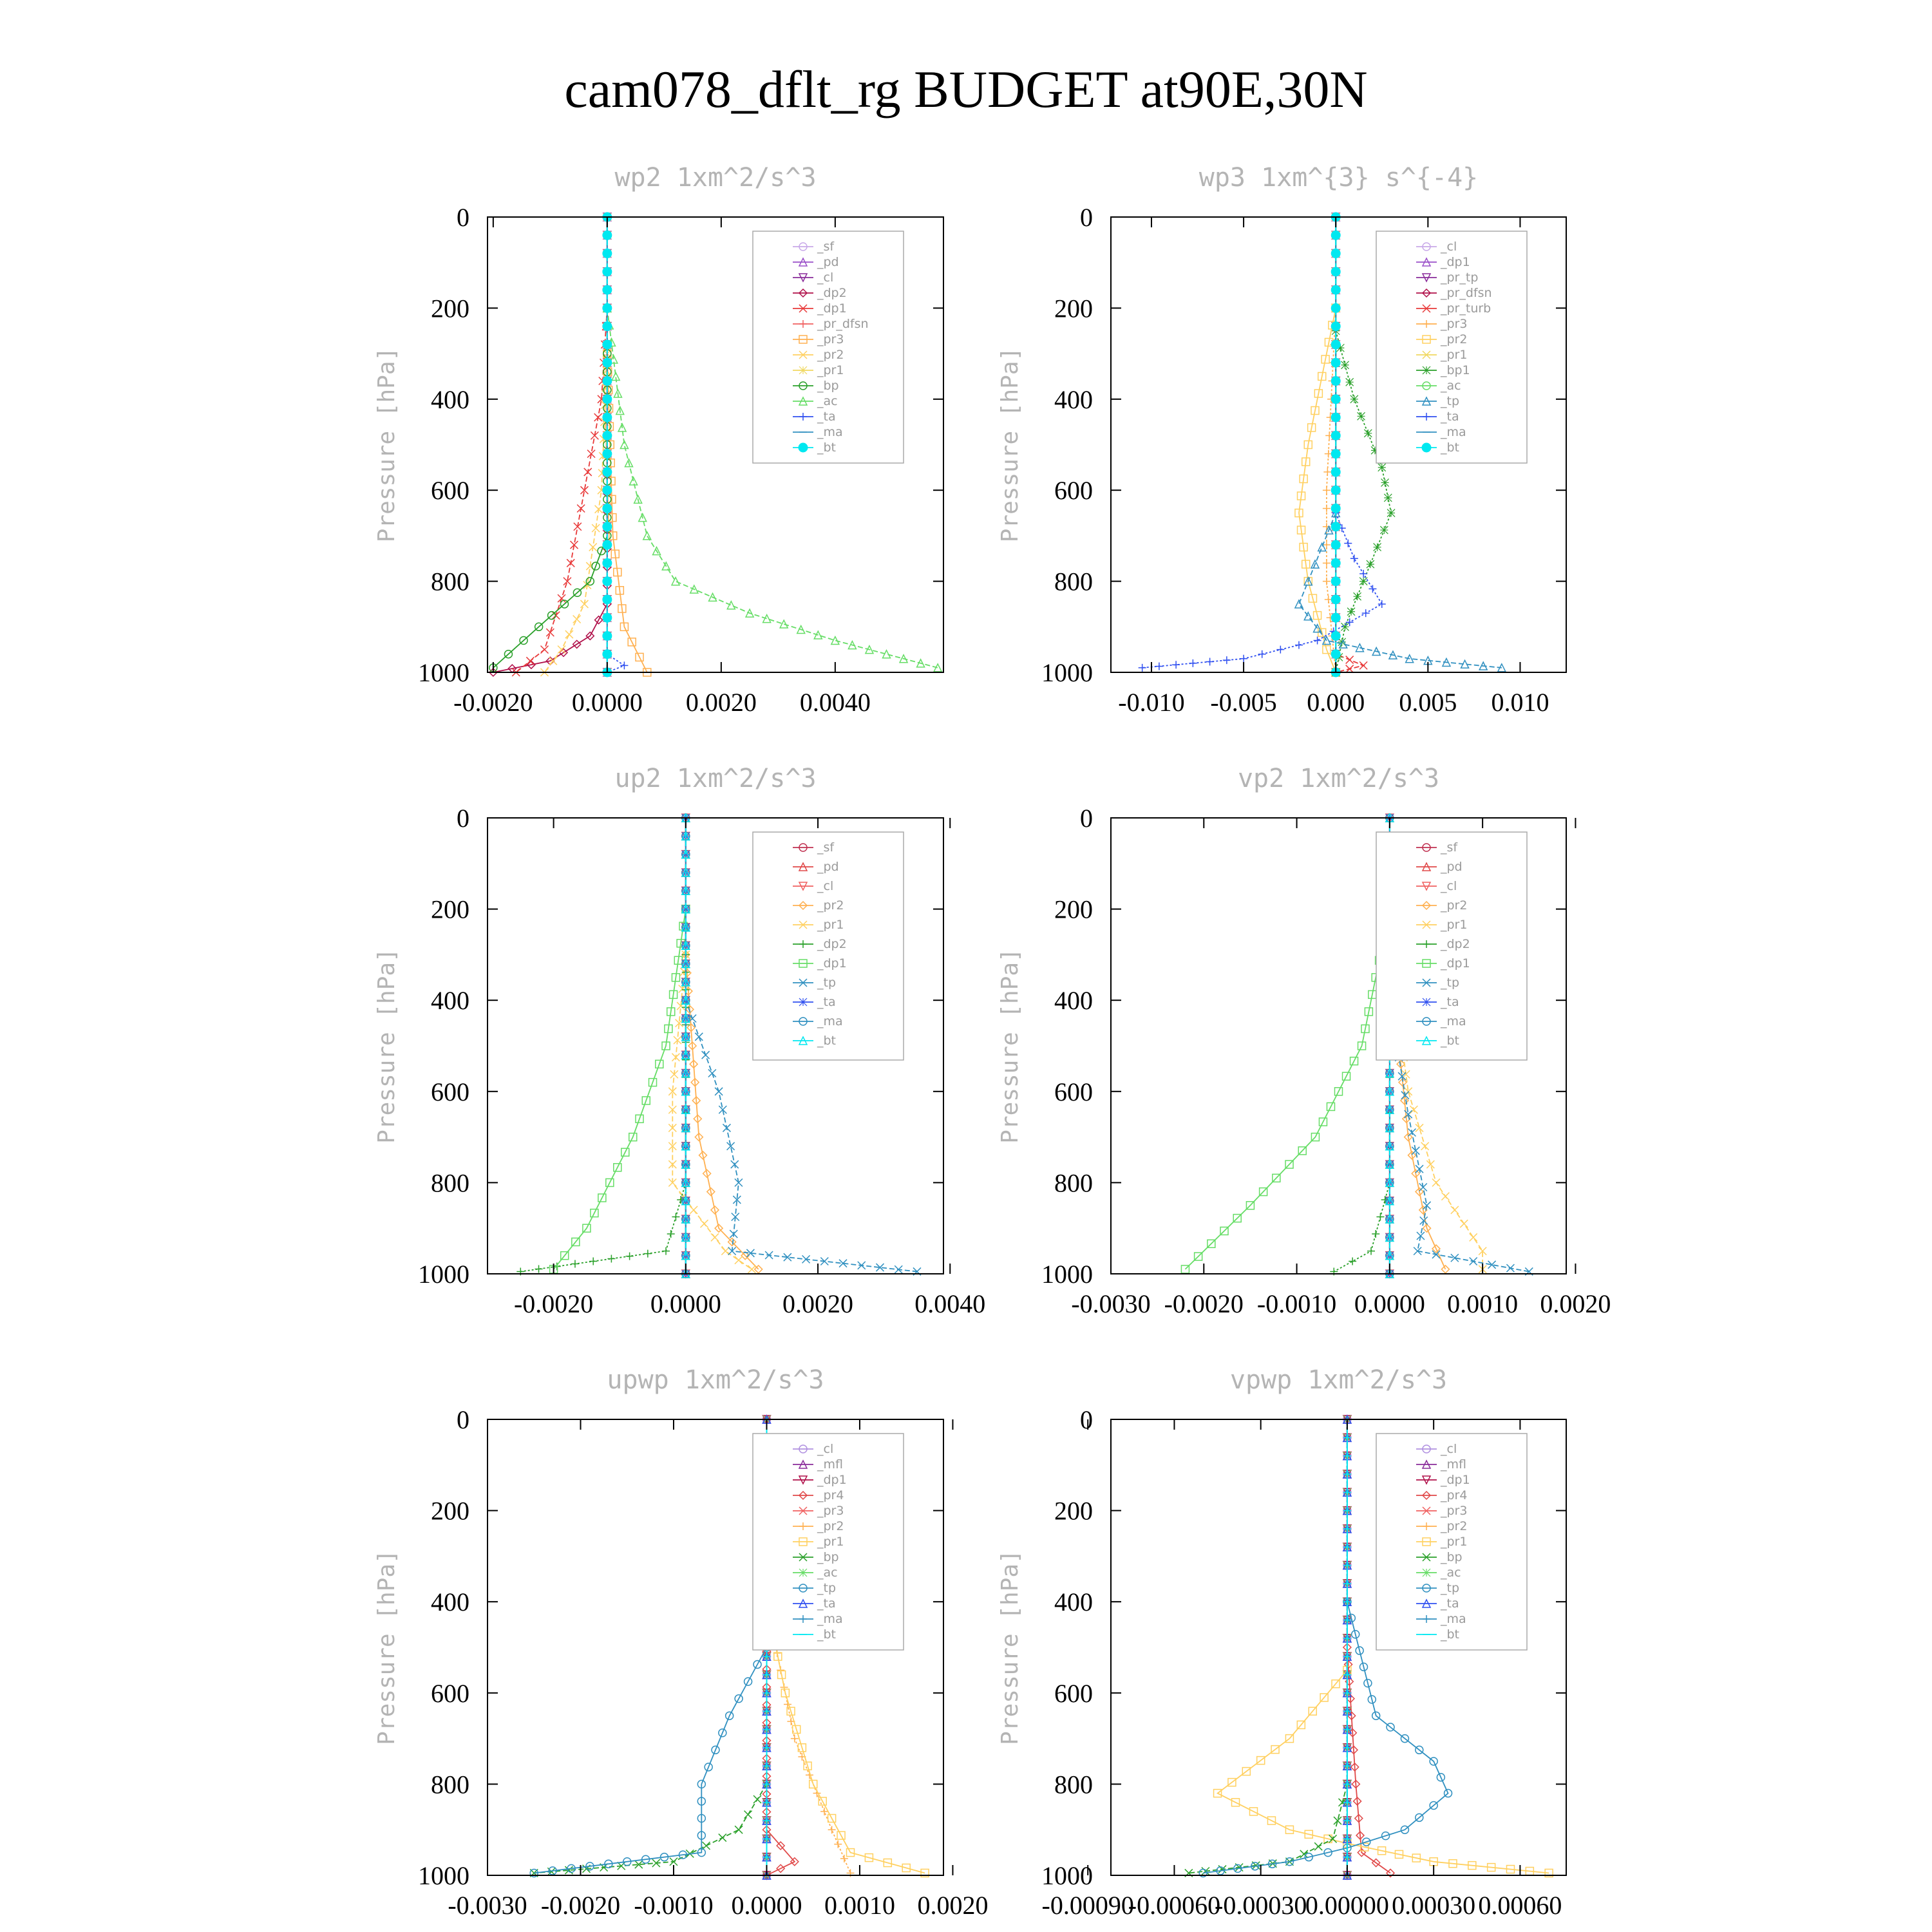 This screenshot has width=1932, height=1932. Describe the element at coordinates (1453, 1542) in the screenshot. I see `legend-label: _pr1` at that location.